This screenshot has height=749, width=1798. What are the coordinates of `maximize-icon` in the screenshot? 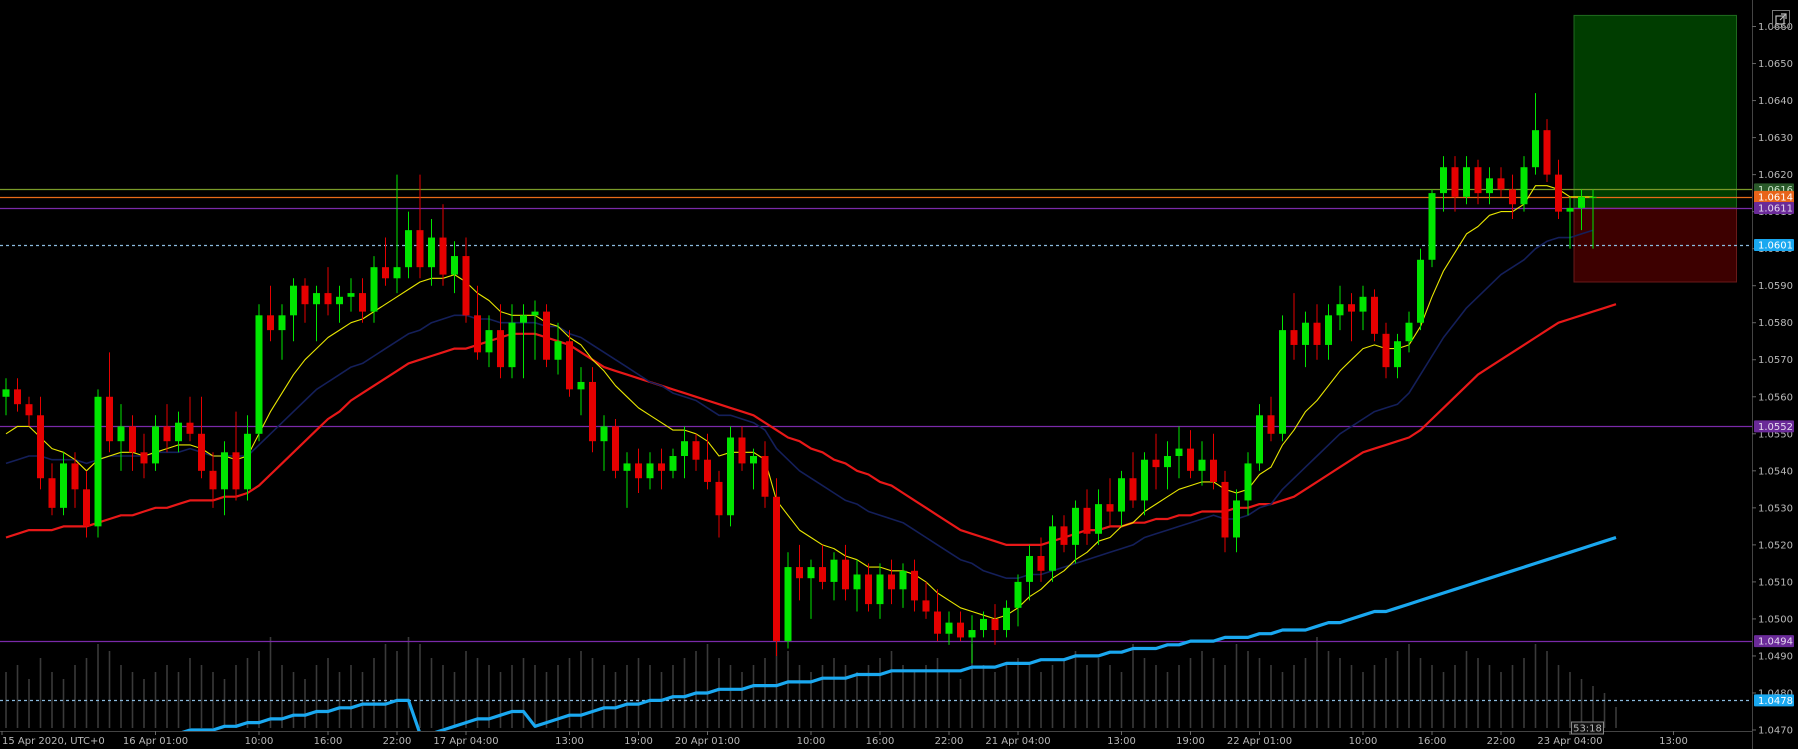 It's located at (1781, 19).